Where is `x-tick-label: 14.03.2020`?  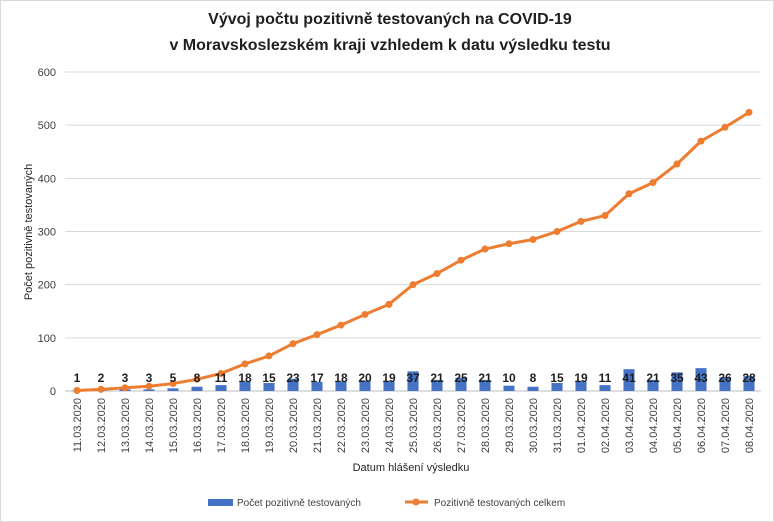
x-tick-label: 14.03.2020 is located at coordinates (150, 425).